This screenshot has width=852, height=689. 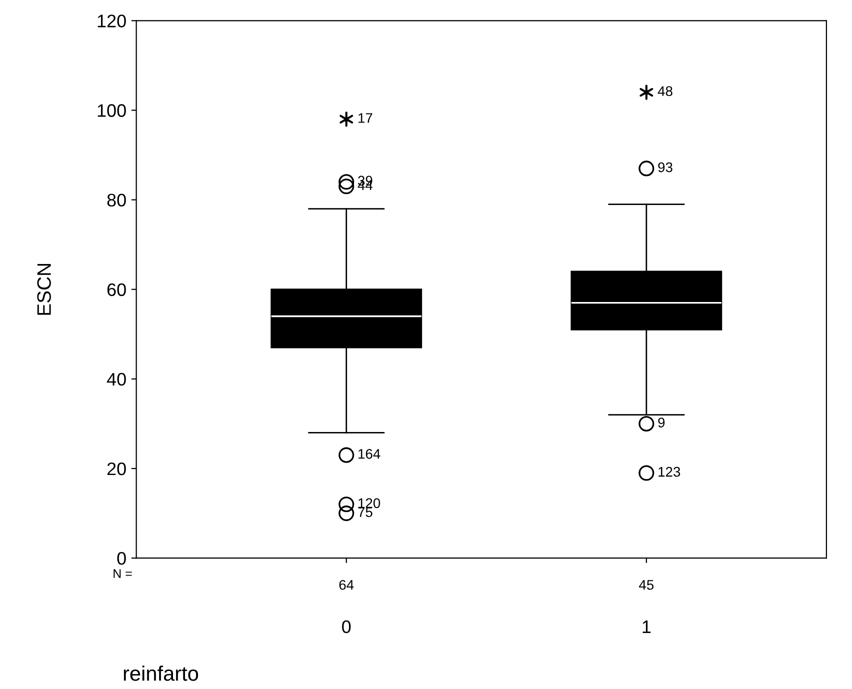 What do you see at coordinates (665, 167) in the screenshot?
I see `annotation: 93` at bounding box center [665, 167].